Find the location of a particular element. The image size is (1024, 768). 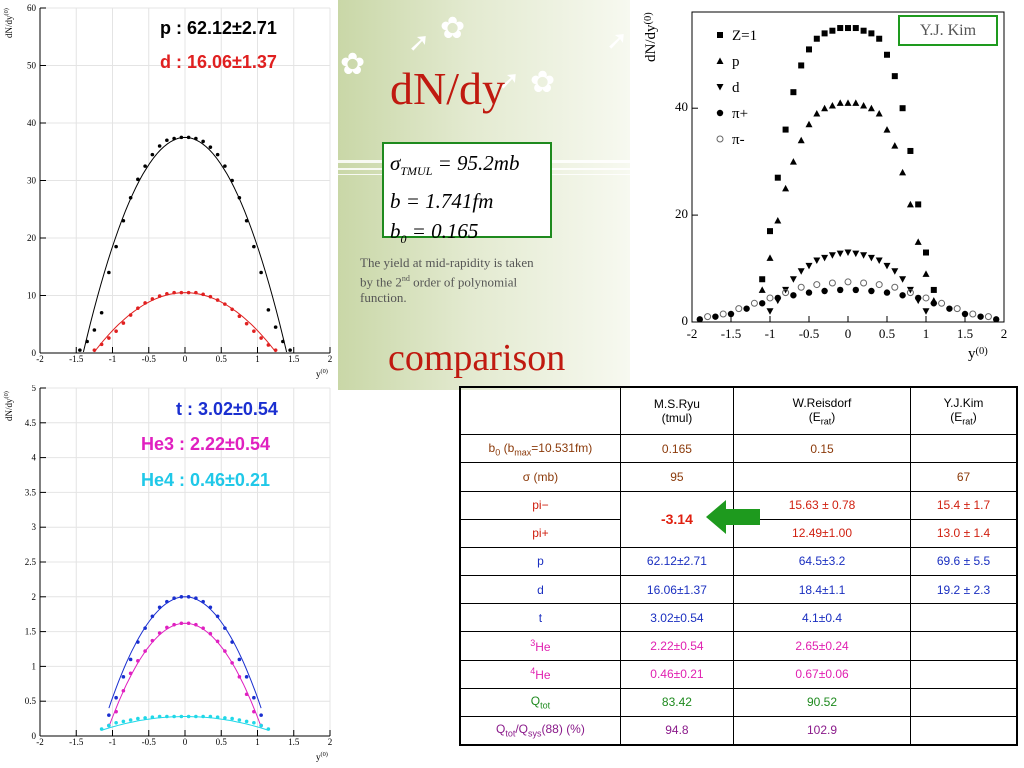

table-row-key: 3He is located at coordinates (540, 646).